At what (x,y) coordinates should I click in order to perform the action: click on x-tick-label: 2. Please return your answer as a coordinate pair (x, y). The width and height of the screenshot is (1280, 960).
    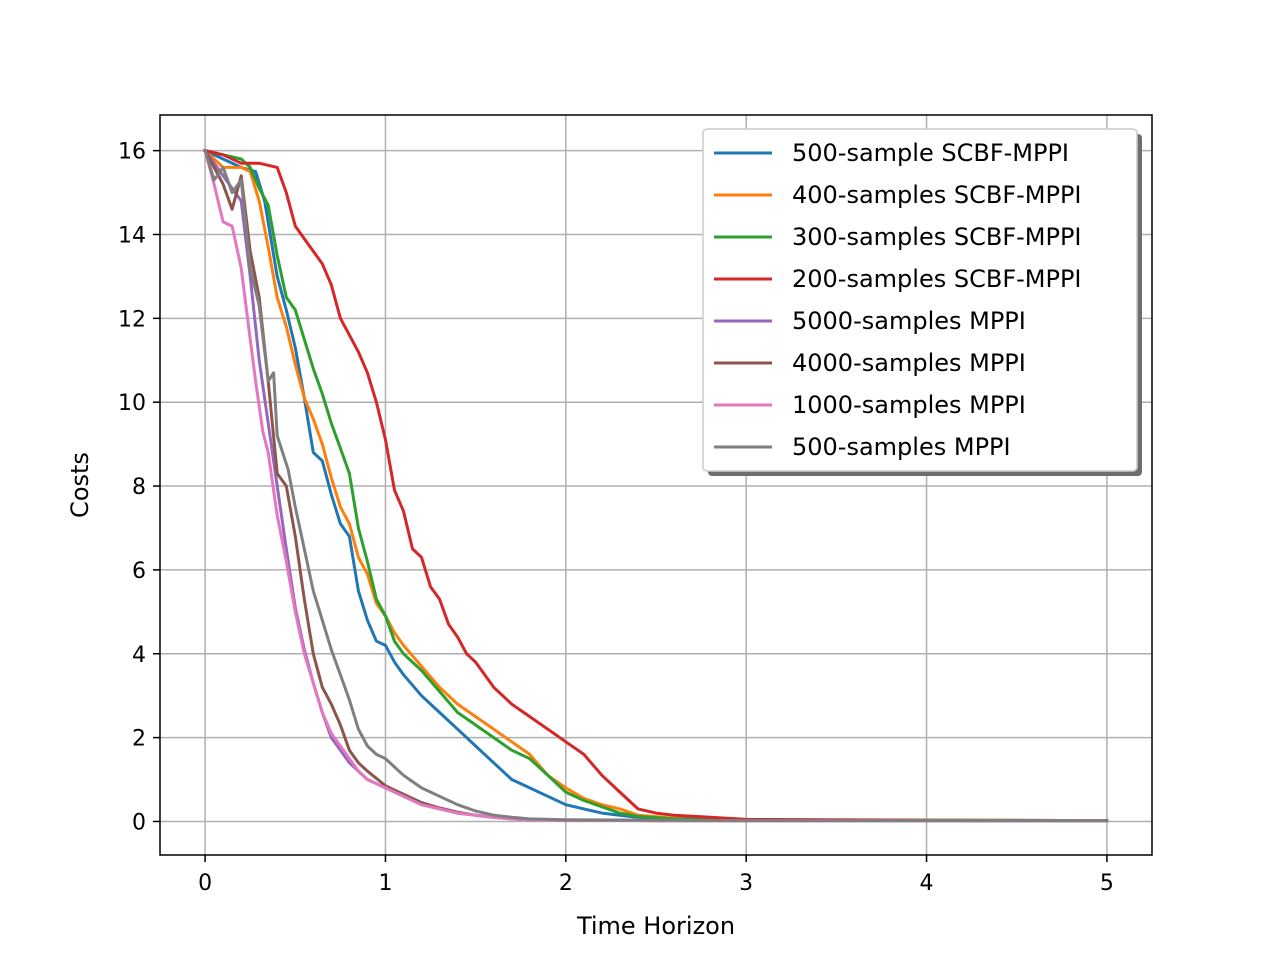
    Looking at the image, I should click on (566, 883).